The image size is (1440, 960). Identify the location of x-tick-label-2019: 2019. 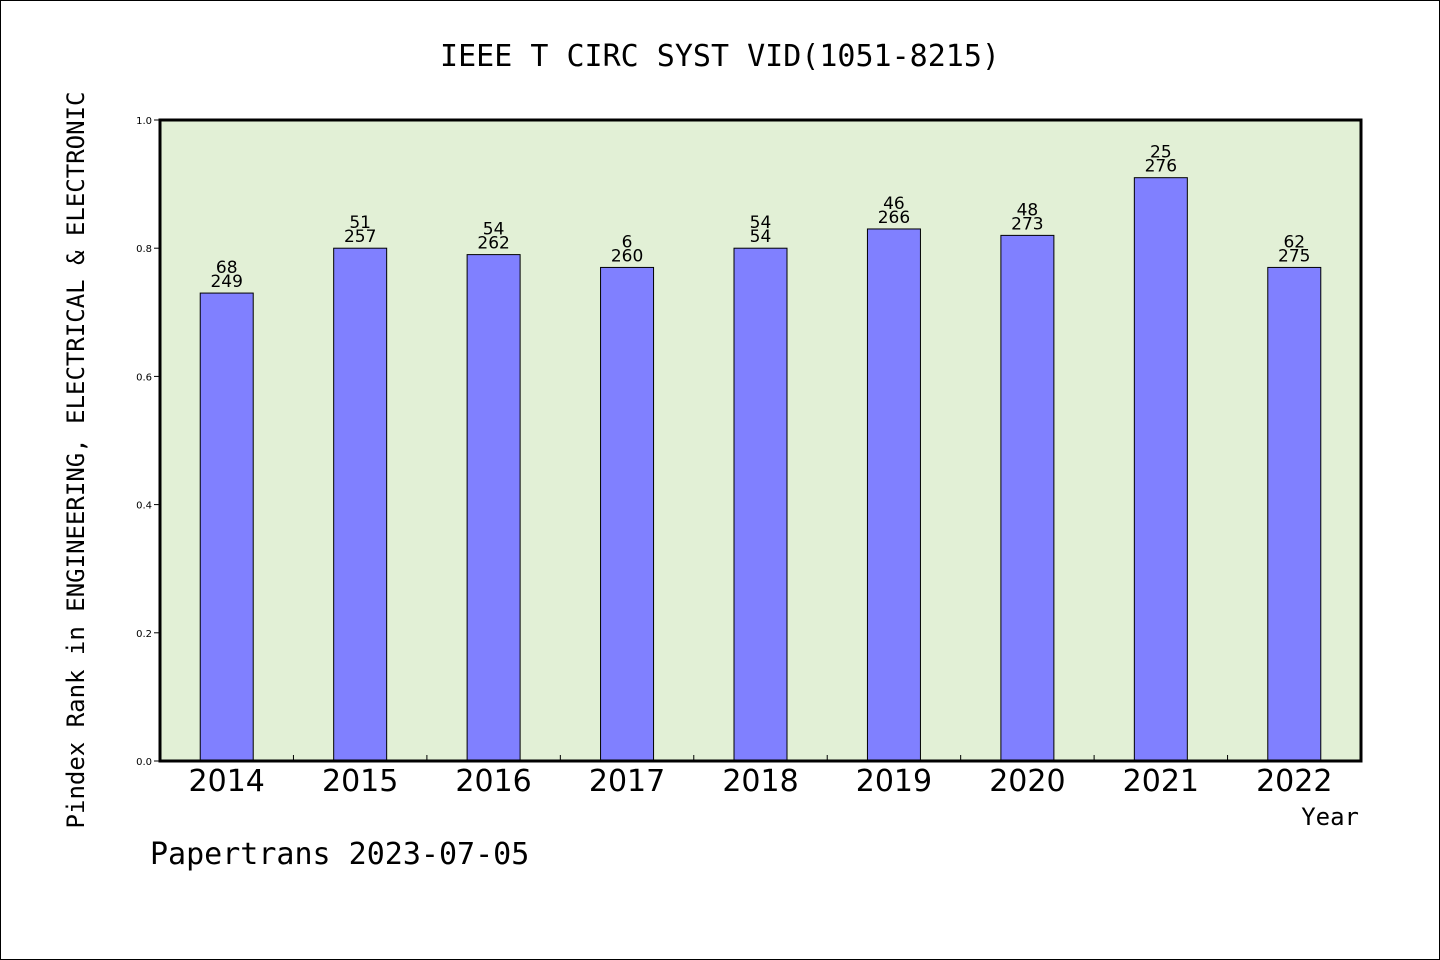
(894, 781).